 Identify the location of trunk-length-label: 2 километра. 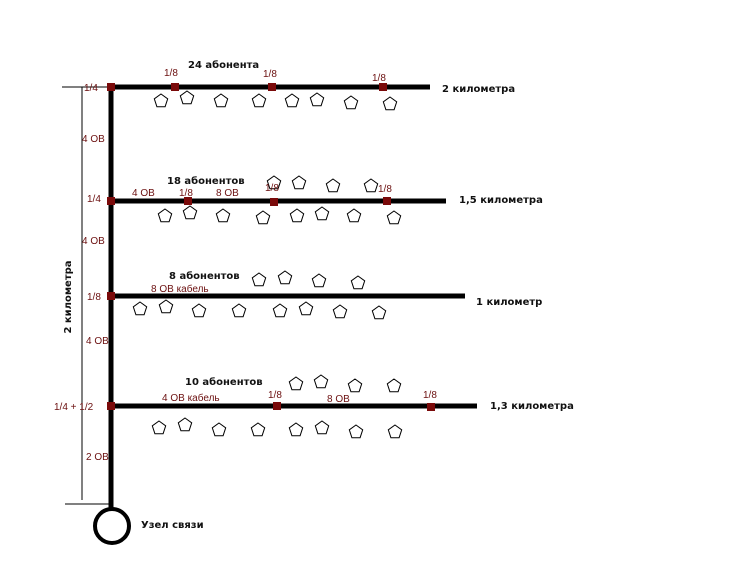
(68, 296).